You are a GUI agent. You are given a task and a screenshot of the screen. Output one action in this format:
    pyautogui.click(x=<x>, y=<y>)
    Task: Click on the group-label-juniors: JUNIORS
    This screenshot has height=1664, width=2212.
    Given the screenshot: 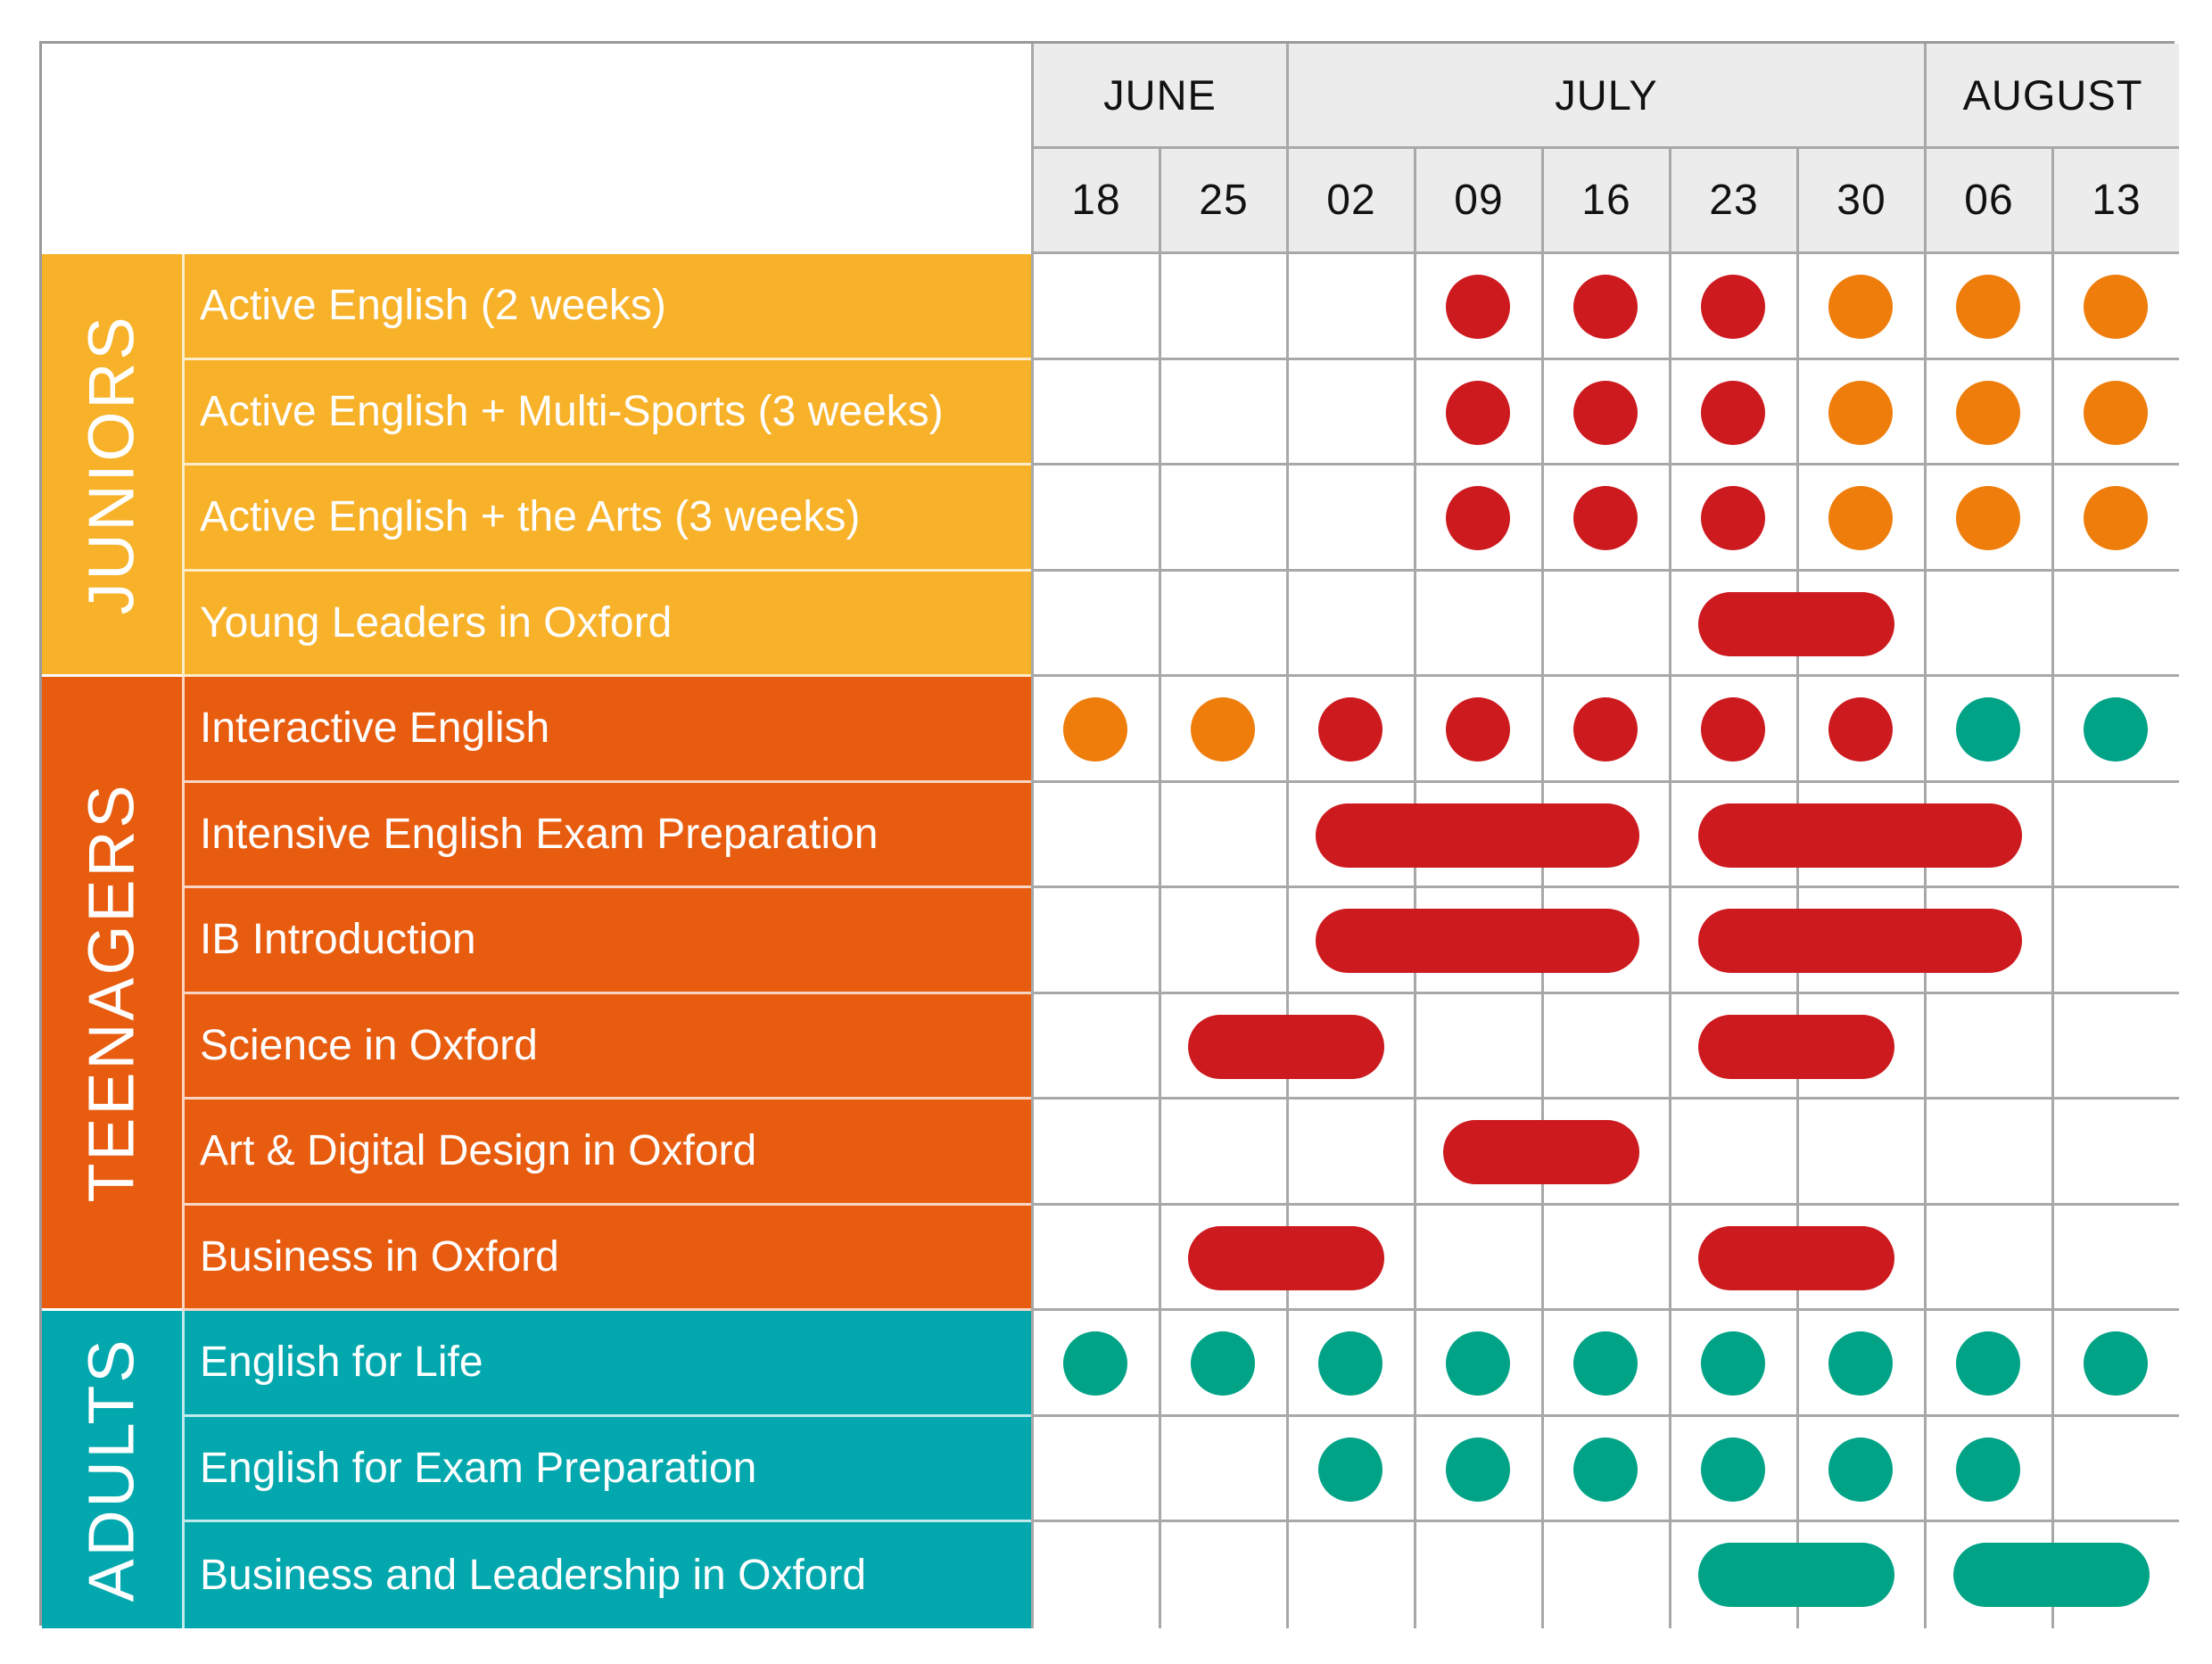 What is the action you would take?
    pyautogui.click(x=112, y=465)
    